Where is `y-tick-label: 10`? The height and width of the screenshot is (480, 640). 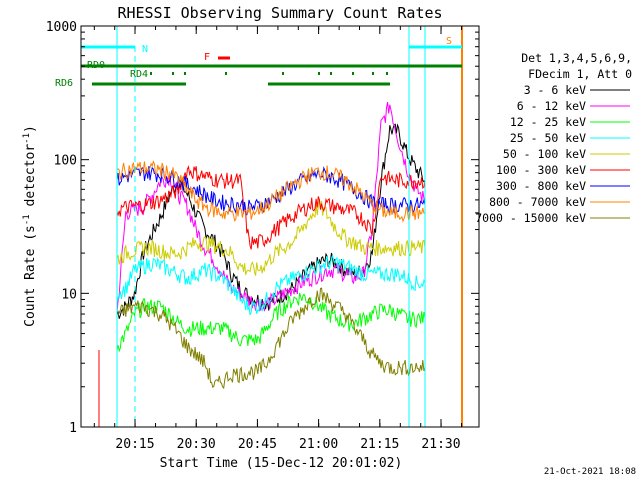 y-tick-label: 10 is located at coordinates (69, 294).